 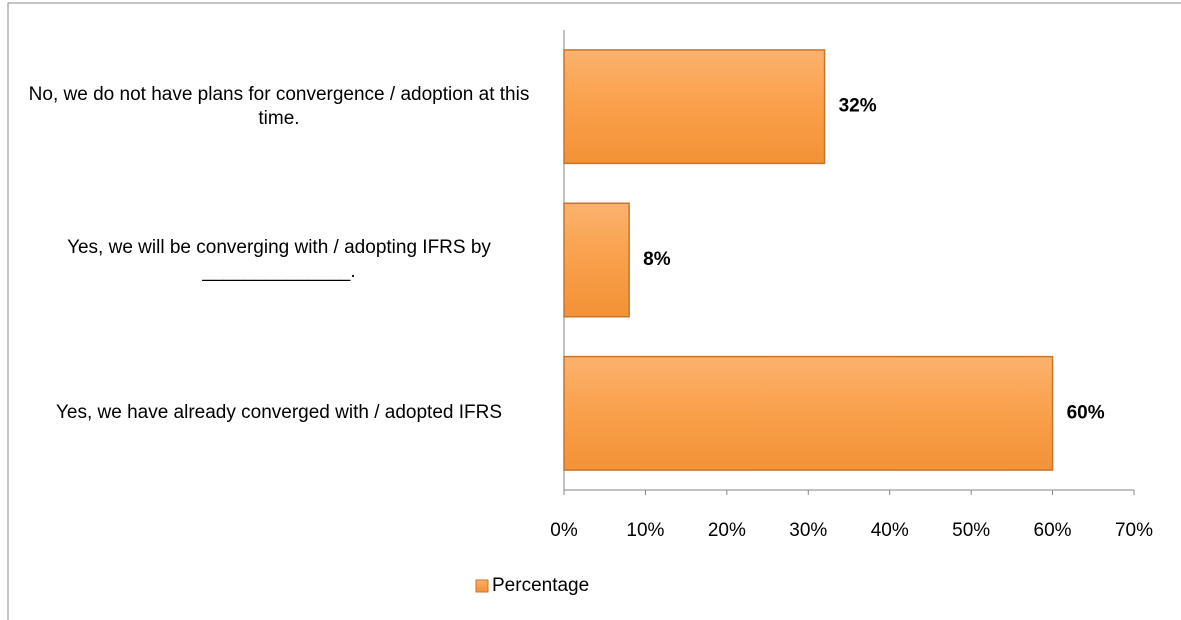 What do you see at coordinates (971, 530) in the screenshot?
I see `x-tick-label: 50%` at bounding box center [971, 530].